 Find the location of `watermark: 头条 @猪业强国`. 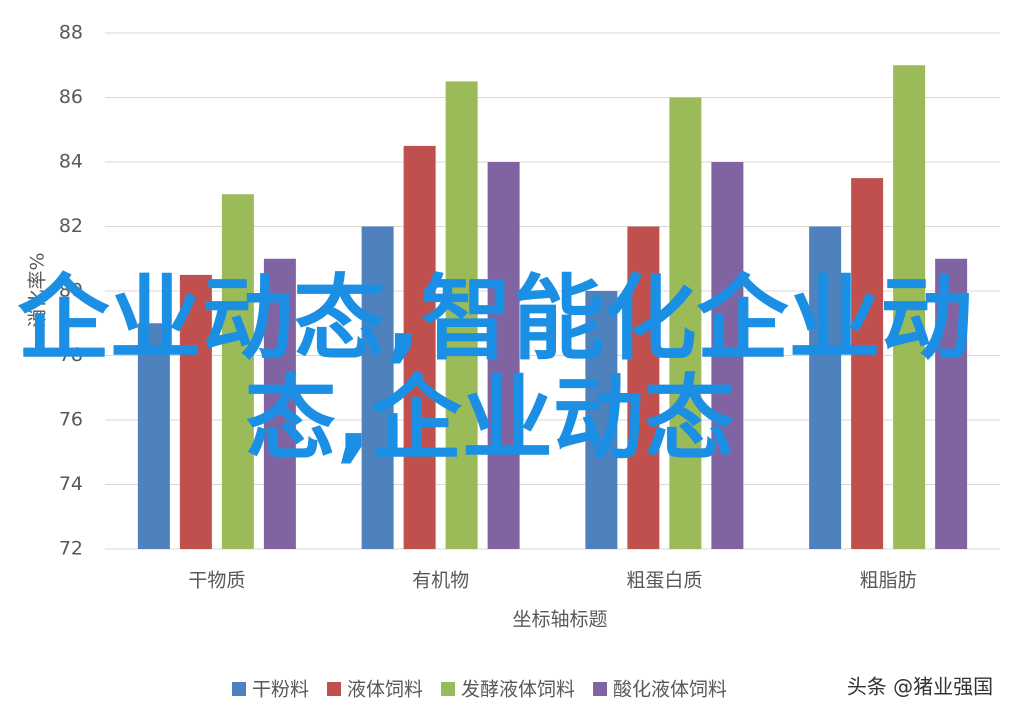

watermark: 头条 @猪业强国 is located at coordinates (920, 687).